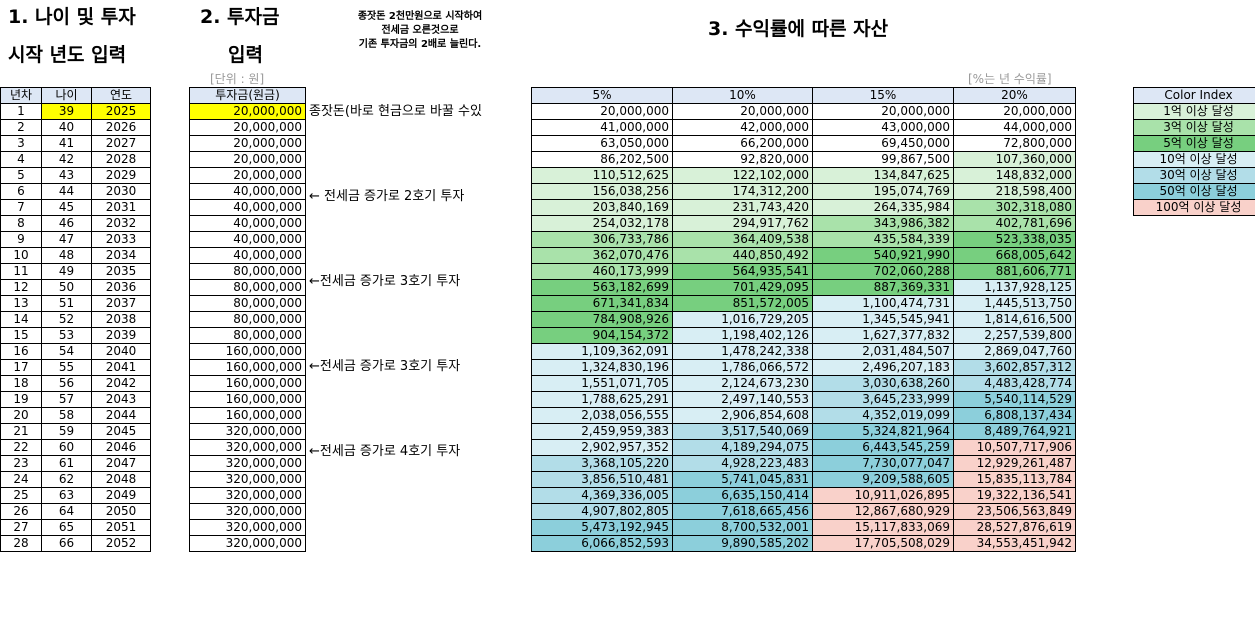 Image resolution: width=1255 pixels, height=617 pixels. Describe the element at coordinates (247, 95) in the screenshot. I see `investment-header: 투자금(원금)` at that location.